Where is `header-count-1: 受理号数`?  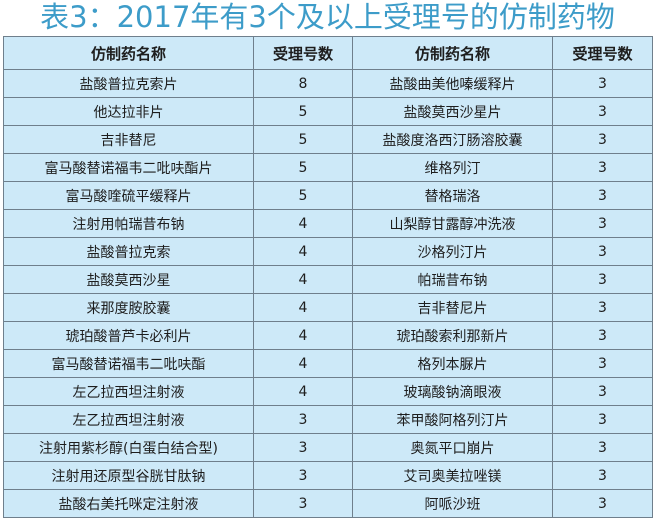 header-count-1: 受理号数 is located at coordinates (303, 53).